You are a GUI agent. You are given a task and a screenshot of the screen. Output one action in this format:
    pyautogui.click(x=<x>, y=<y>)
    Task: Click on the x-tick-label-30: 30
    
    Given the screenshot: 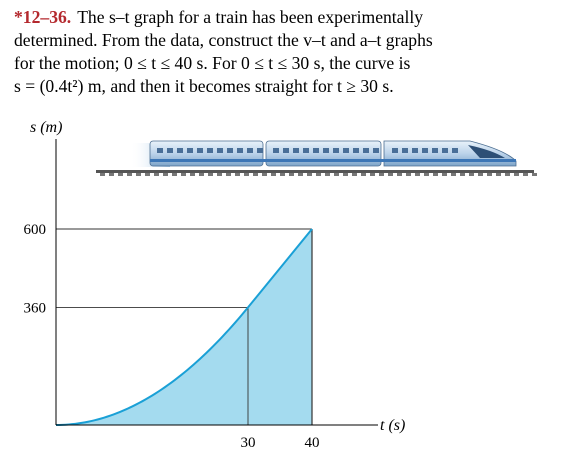 What is the action you would take?
    pyautogui.click(x=248, y=443)
    